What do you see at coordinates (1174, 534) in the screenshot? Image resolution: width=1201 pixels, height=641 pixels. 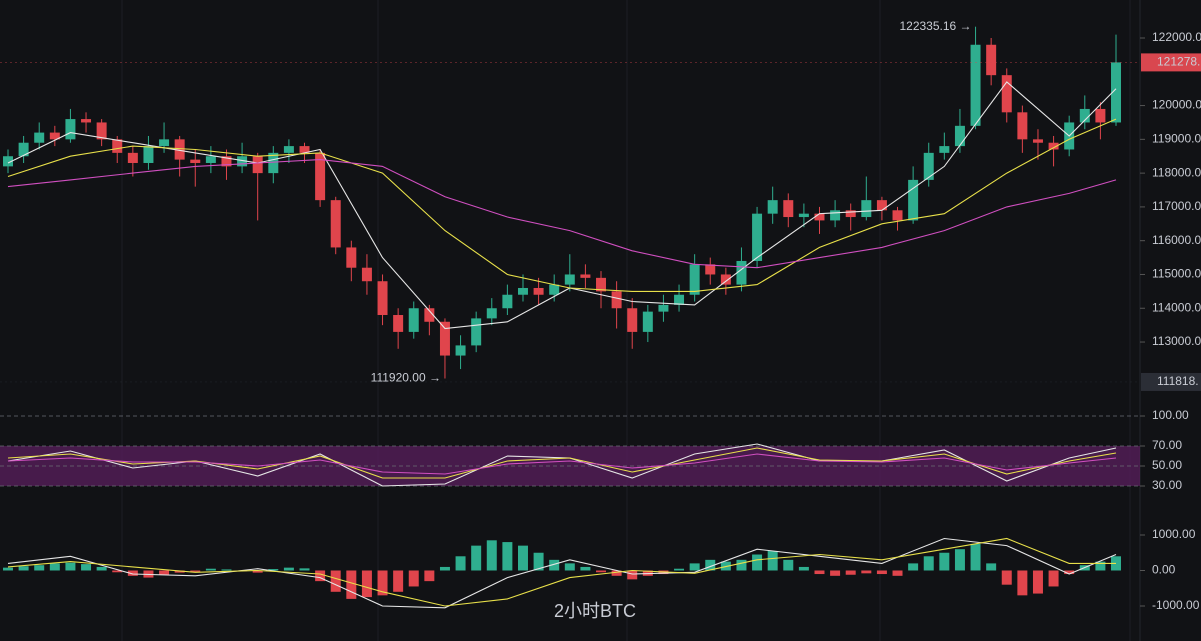 I see `y-tick-label: 1000.00` at bounding box center [1174, 534].